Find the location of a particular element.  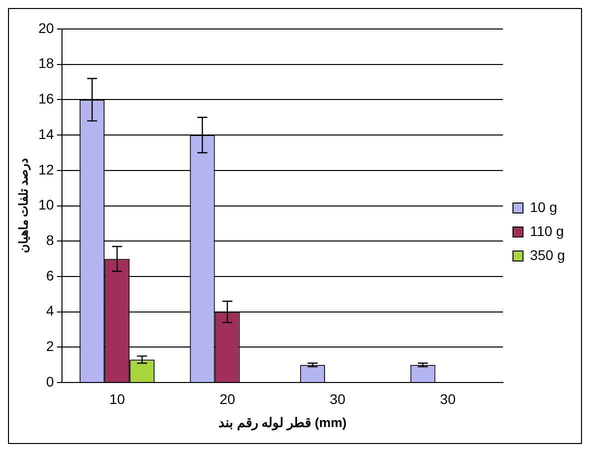

y-tick-label: 18 is located at coordinates (46, 63).